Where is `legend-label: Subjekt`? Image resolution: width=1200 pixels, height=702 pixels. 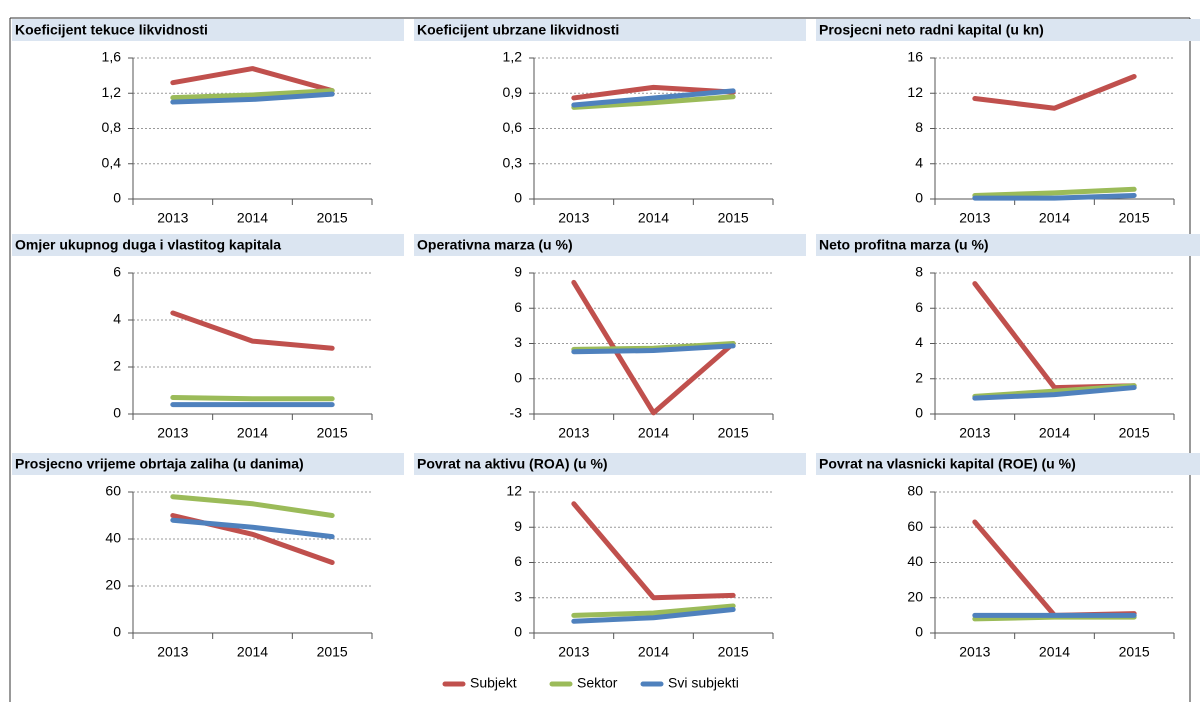
legend-label: Subjekt is located at coordinates (493, 683).